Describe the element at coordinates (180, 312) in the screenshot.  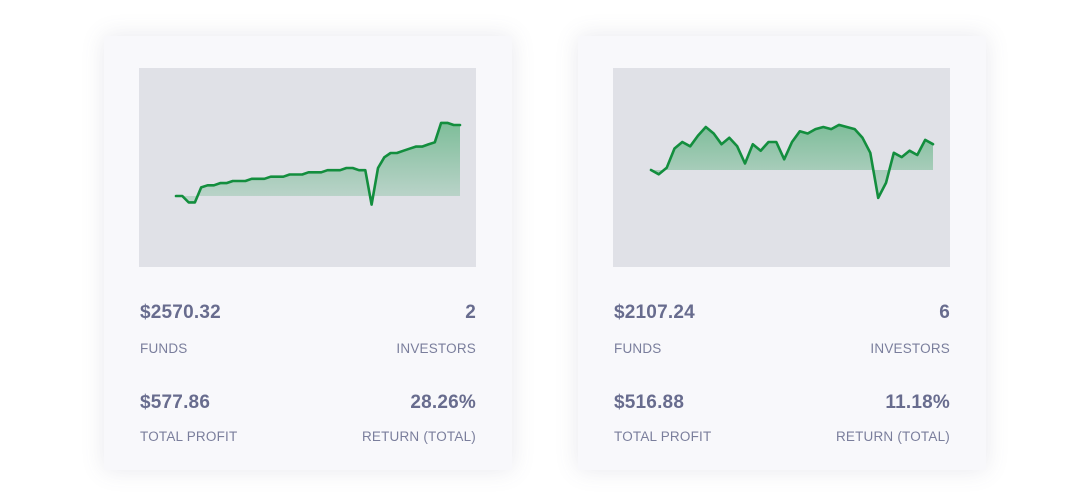
I see `funds-value: $2570.32` at that location.